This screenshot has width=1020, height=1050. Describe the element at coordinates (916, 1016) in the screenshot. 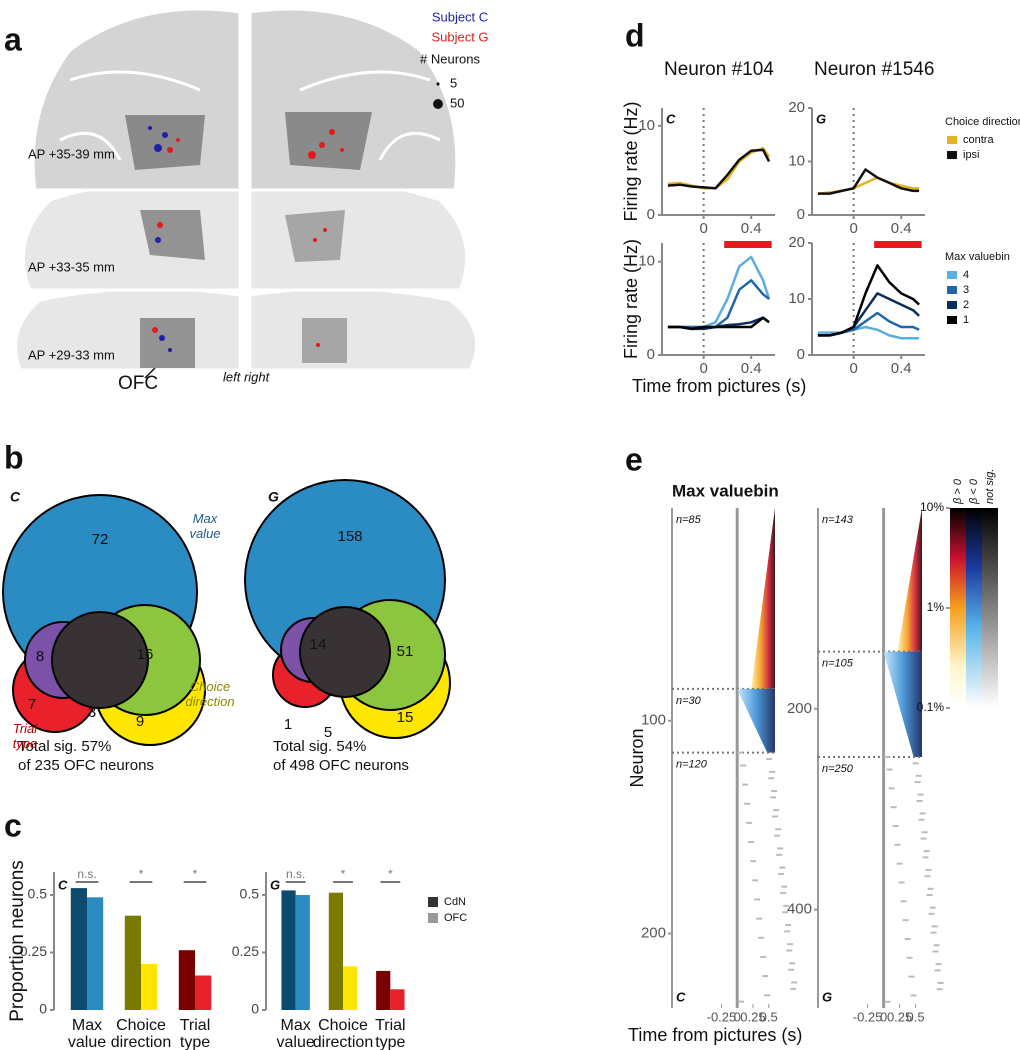

I see `x-tick-label: 0.5` at that location.